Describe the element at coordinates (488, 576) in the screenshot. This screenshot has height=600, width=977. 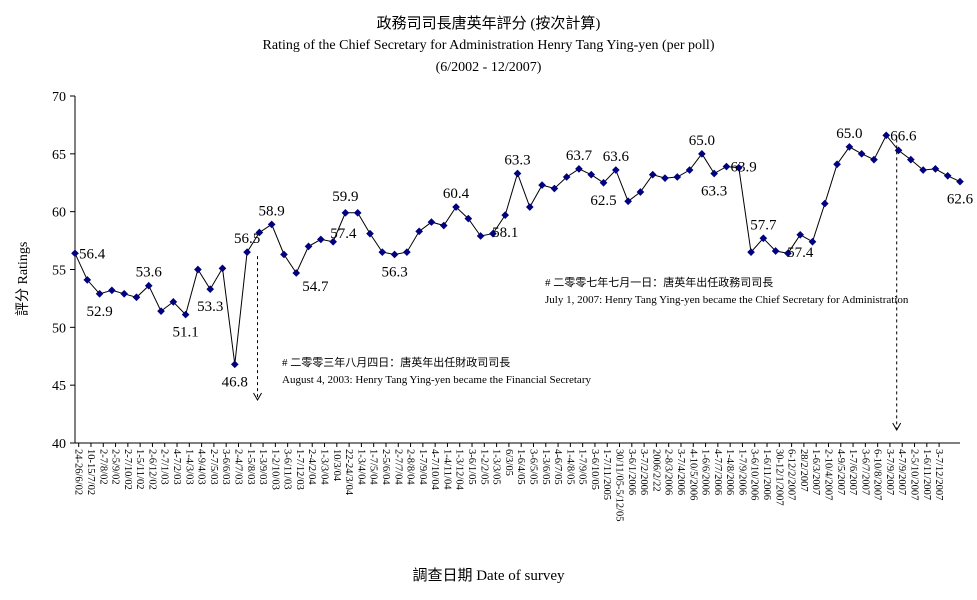
I see `x-axis-label: 調查日期 Date of survey` at that location.